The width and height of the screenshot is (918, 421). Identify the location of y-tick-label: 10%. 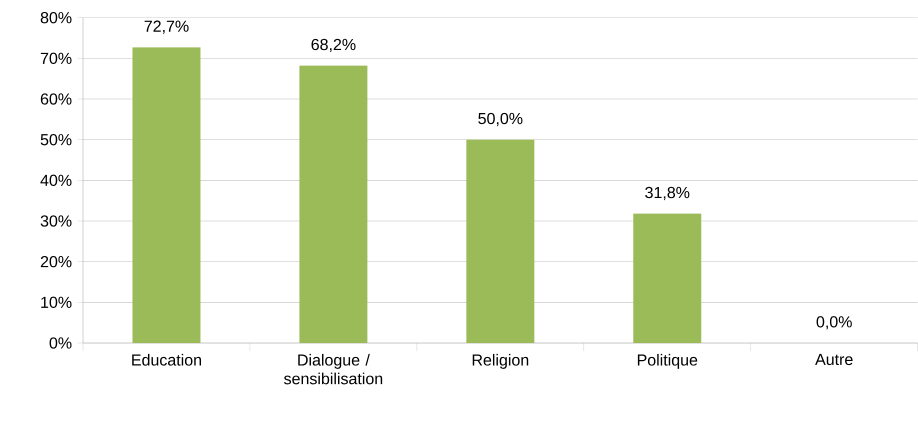
(56, 302).